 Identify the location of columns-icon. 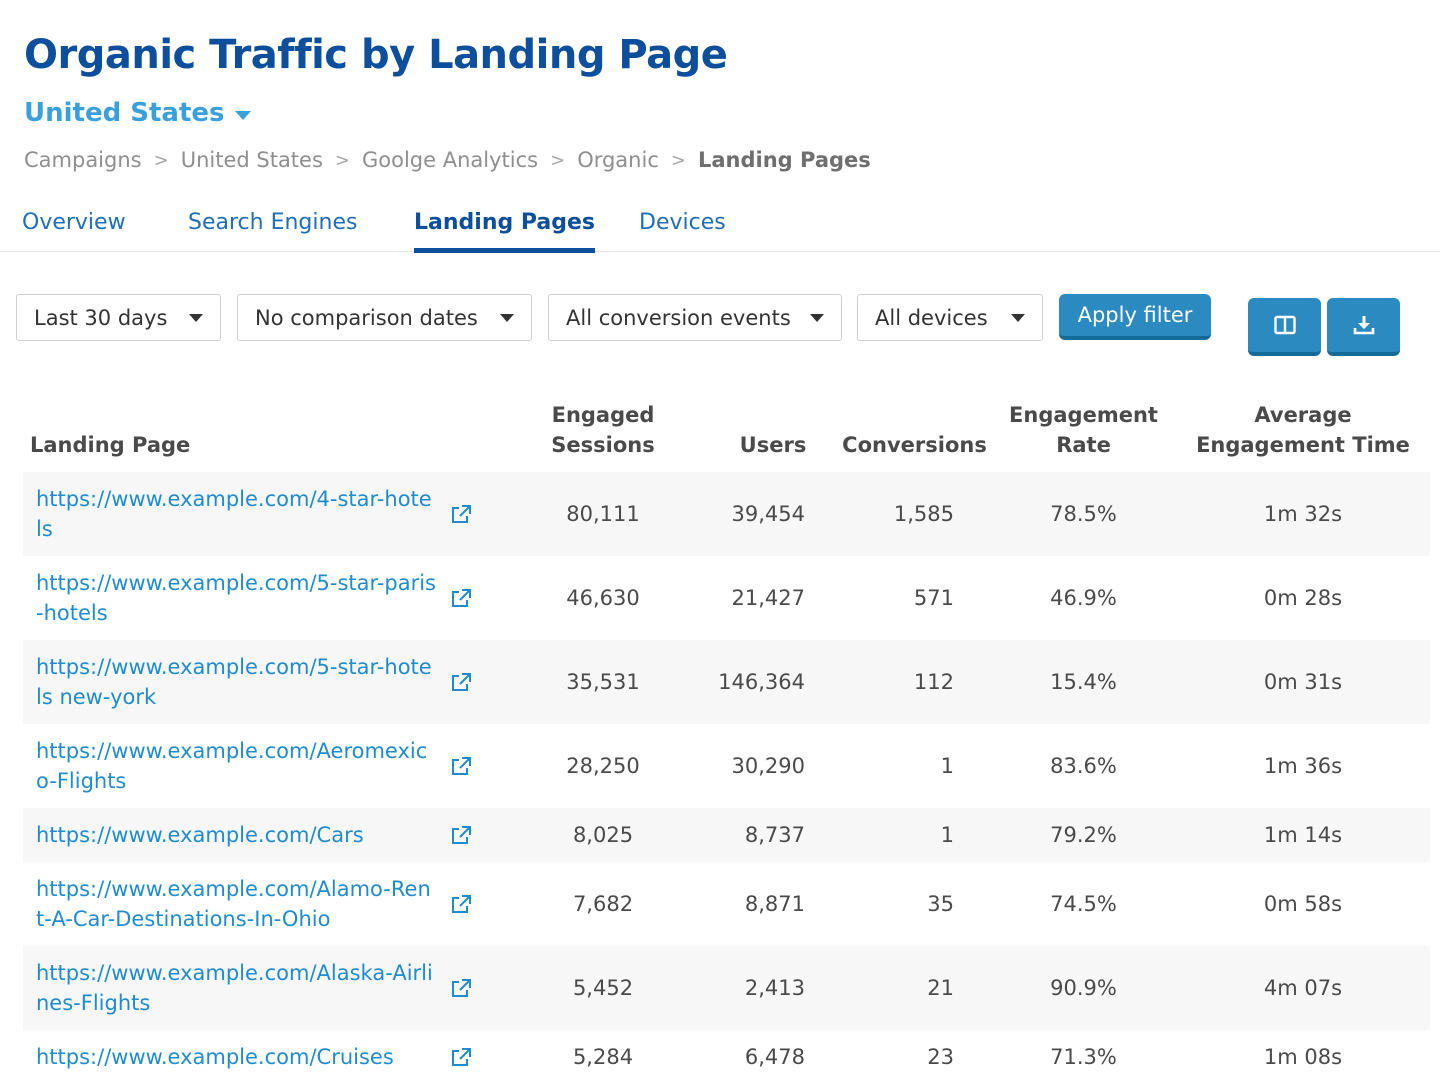
(1284, 325).